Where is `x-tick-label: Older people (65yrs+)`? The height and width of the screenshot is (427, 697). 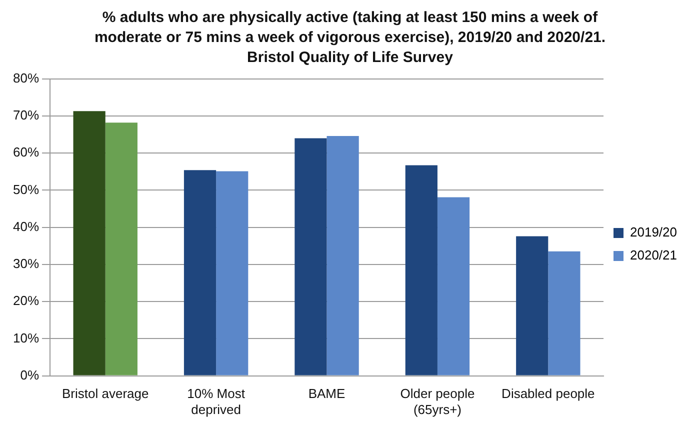
x-tick-label: Older people (65yrs+) is located at coordinates (437, 401).